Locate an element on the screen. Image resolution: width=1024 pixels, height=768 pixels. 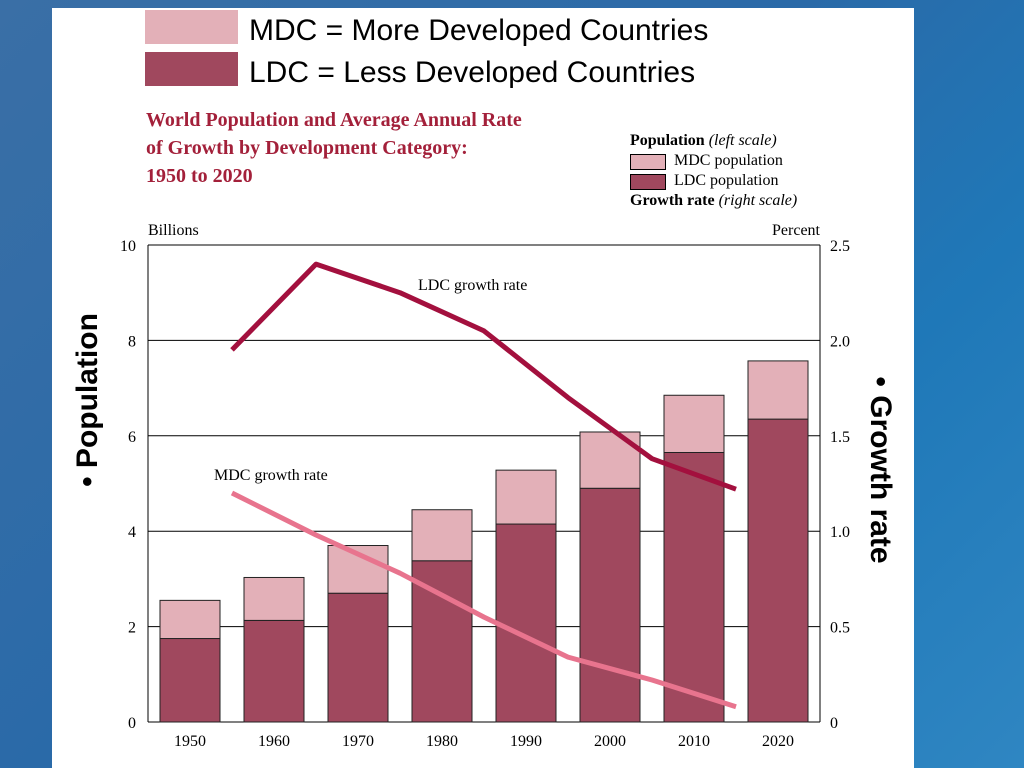
ldc-growth-line is located at coordinates (483, 376).